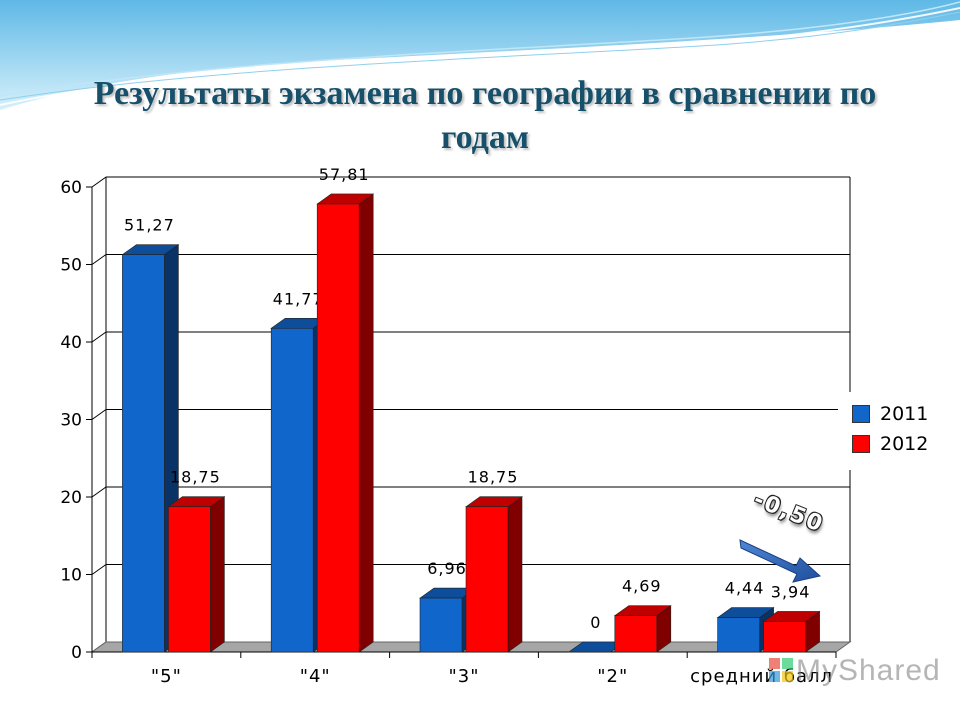  I want to click on legend-label-2011: 2011, so click(904, 414).